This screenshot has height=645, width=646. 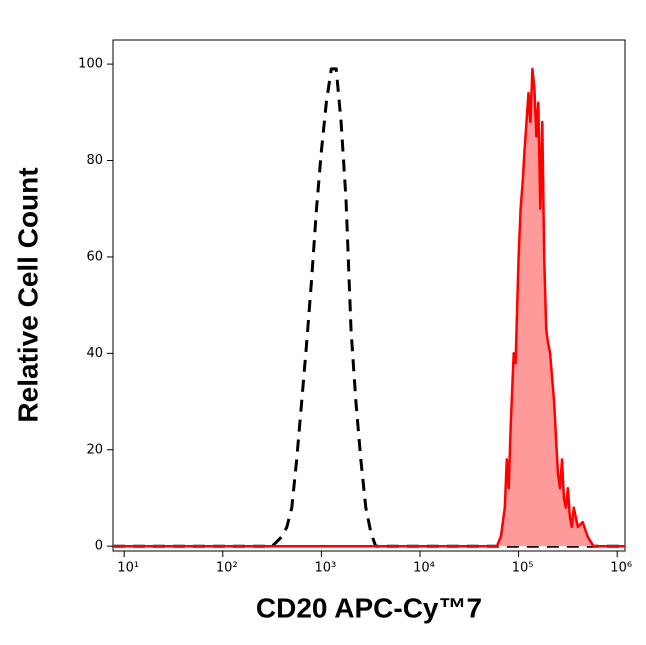 What do you see at coordinates (227, 568) in the screenshot?
I see `x-tick-label: 10²` at bounding box center [227, 568].